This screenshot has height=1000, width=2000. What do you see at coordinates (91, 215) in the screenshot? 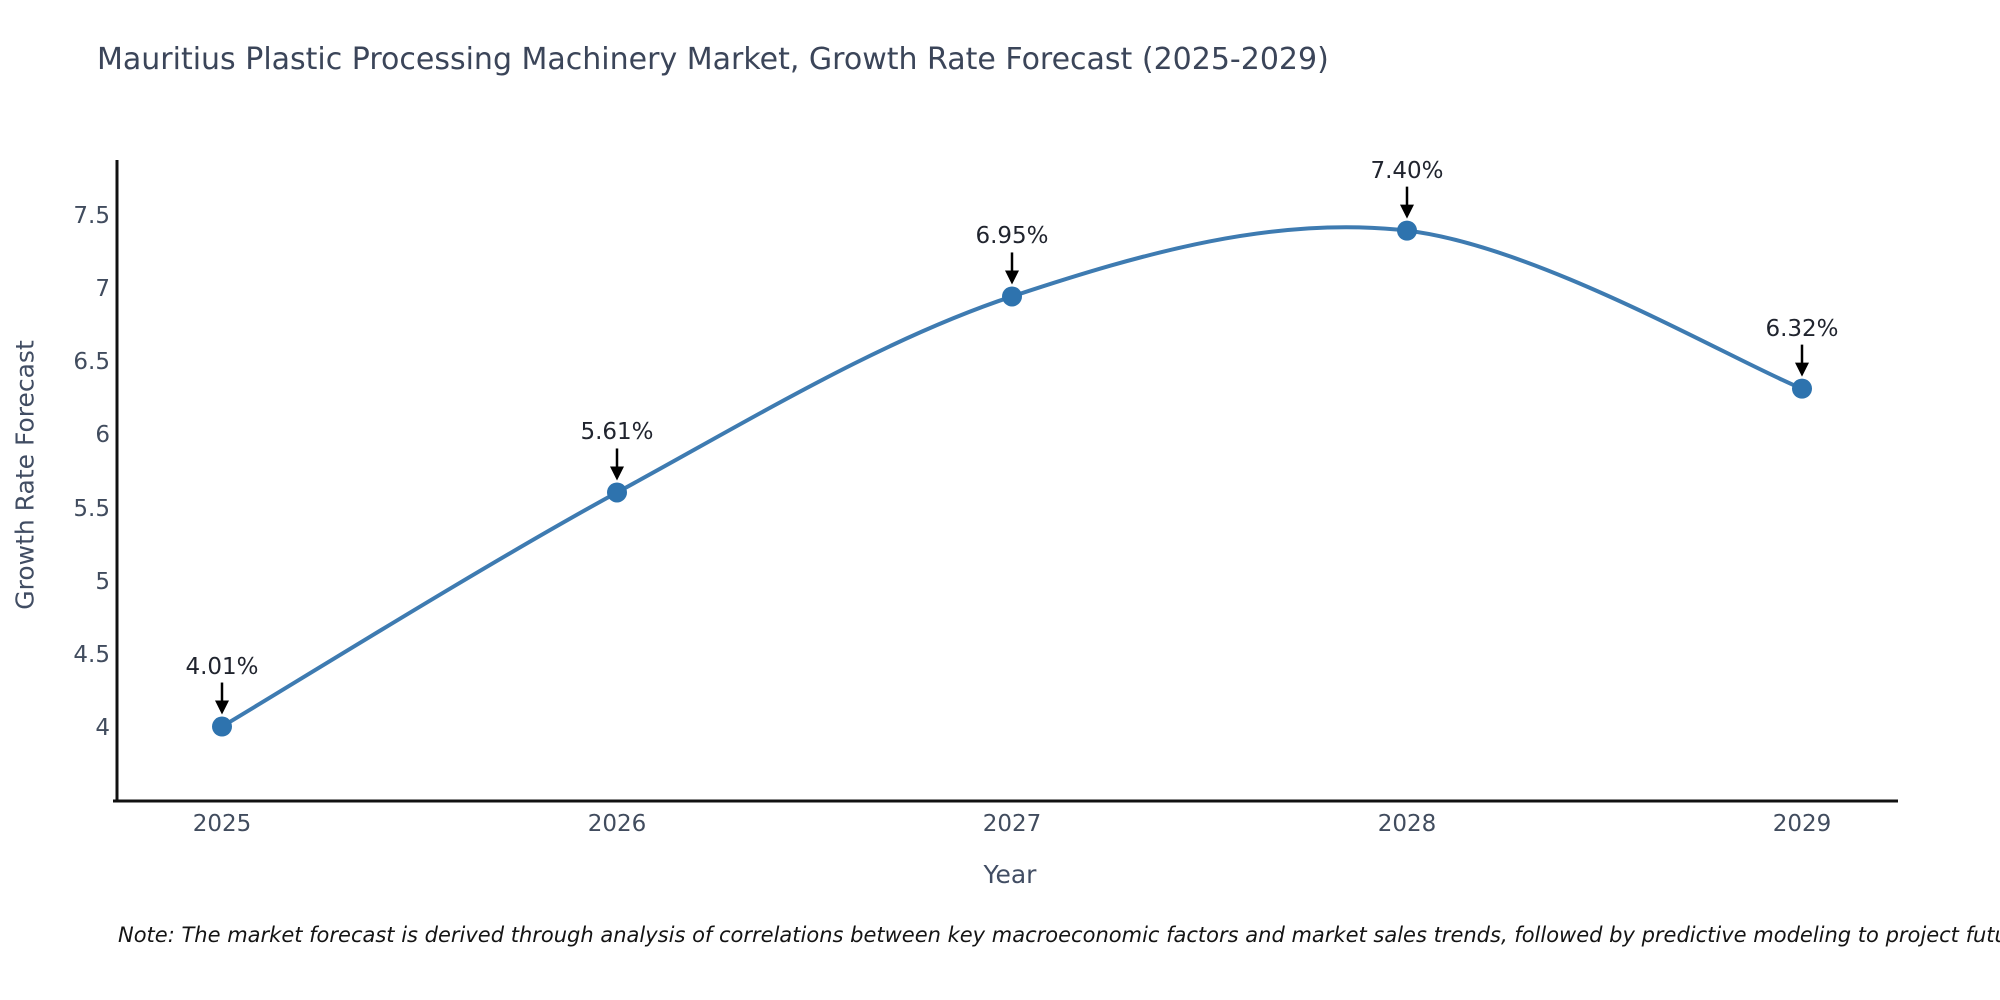
I see `y-tick-label: 7.5` at bounding box center [91, 215].